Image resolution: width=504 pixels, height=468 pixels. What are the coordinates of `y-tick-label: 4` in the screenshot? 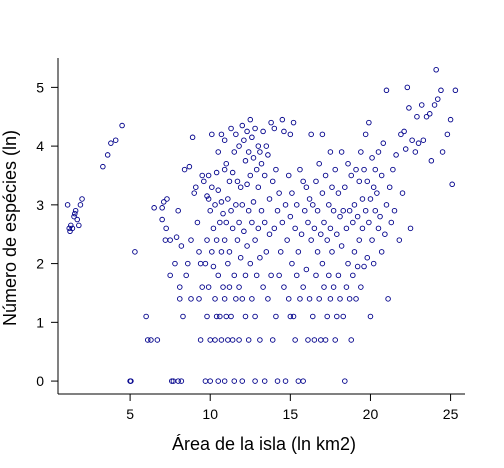 It's located at (40, 146).